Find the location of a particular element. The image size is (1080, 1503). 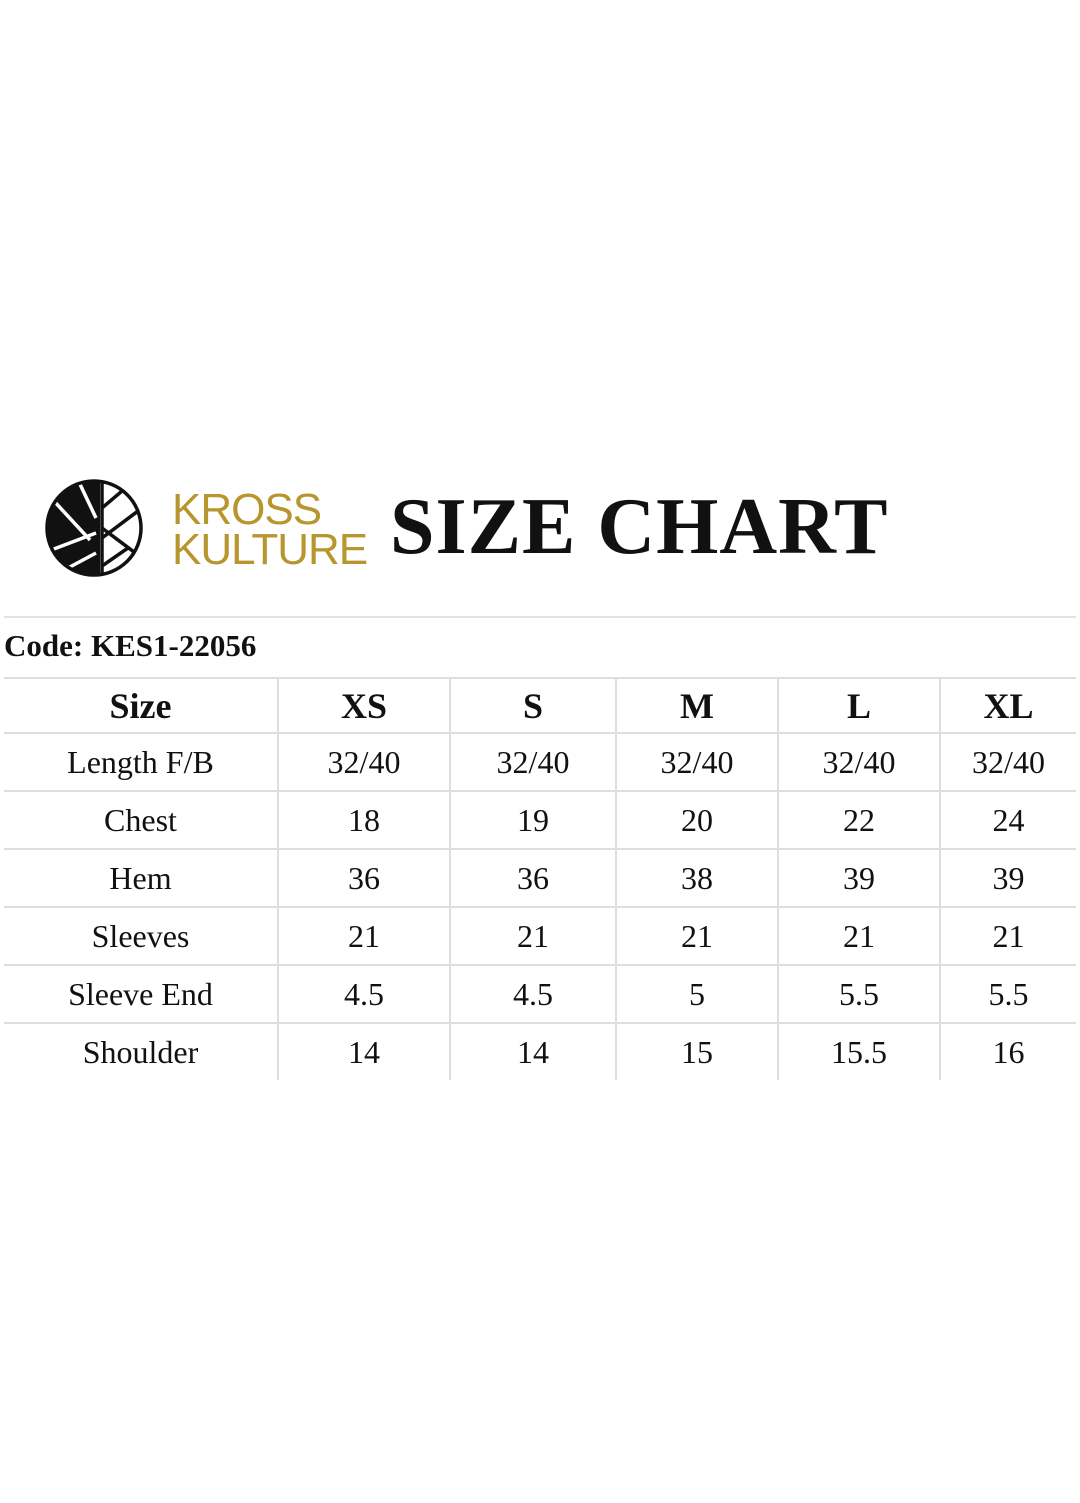

column-header: Size is located at coordinates (141, 705).